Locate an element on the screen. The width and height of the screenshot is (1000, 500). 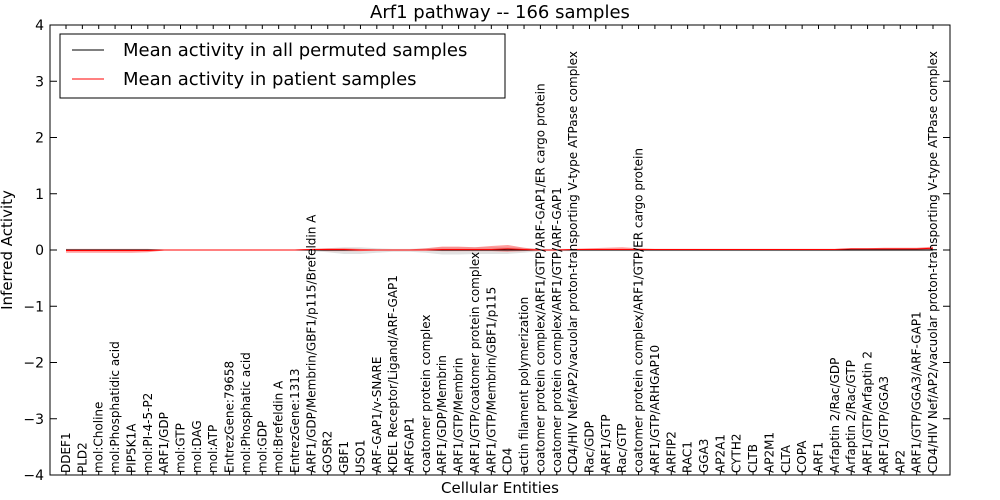
x-category-label: COPA is located at coordinates (802, 456).